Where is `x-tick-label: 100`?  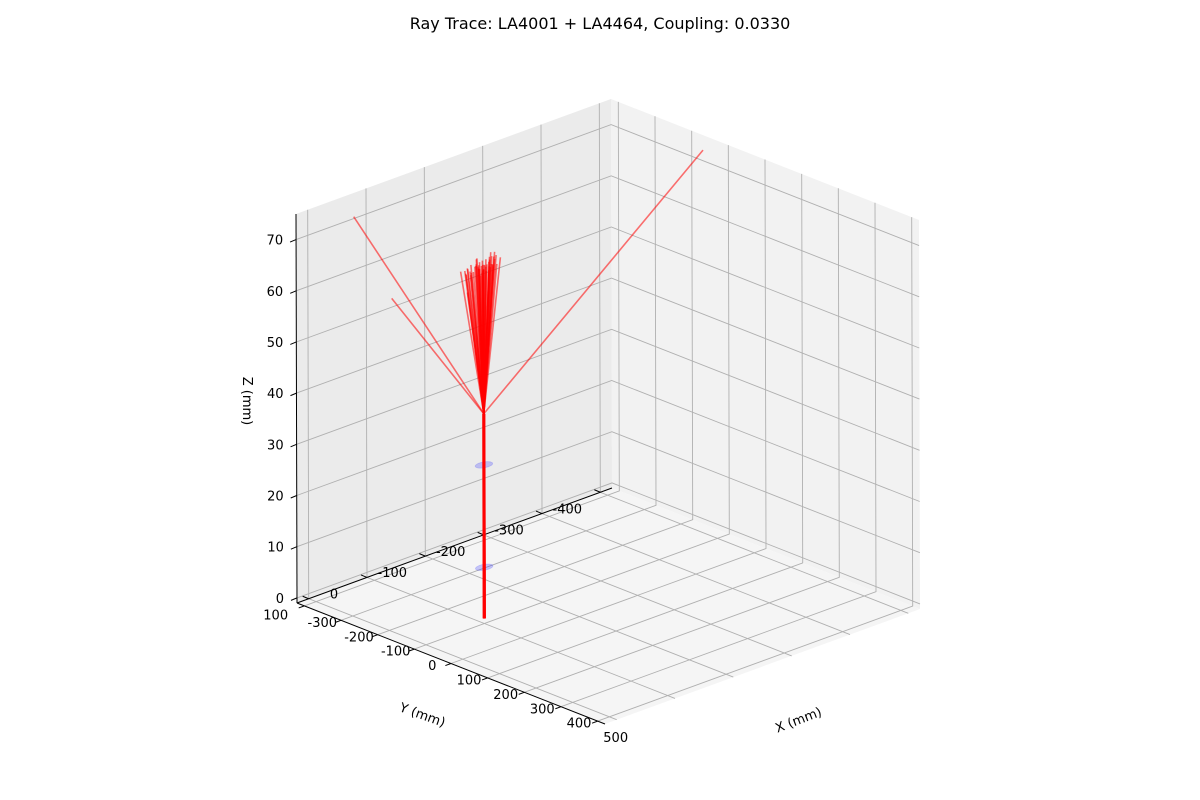 x-tick-label: 100 is located at coordinates (469, 681).